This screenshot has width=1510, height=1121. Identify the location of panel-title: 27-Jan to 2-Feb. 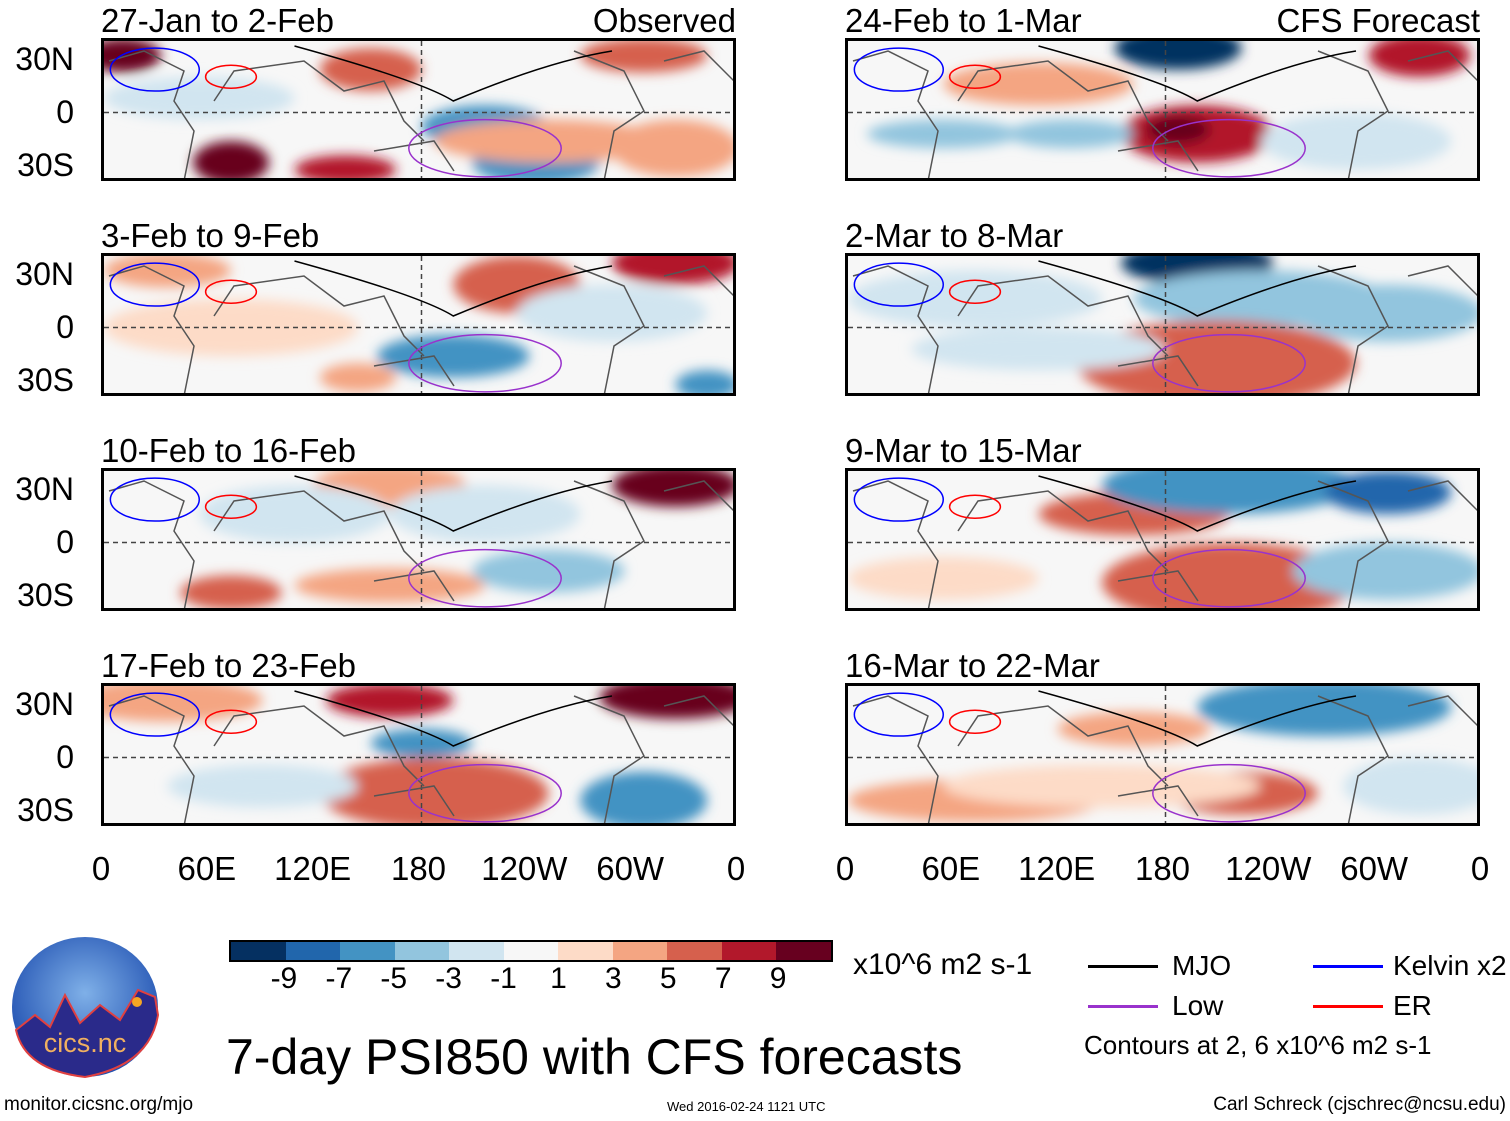
(217, 20).